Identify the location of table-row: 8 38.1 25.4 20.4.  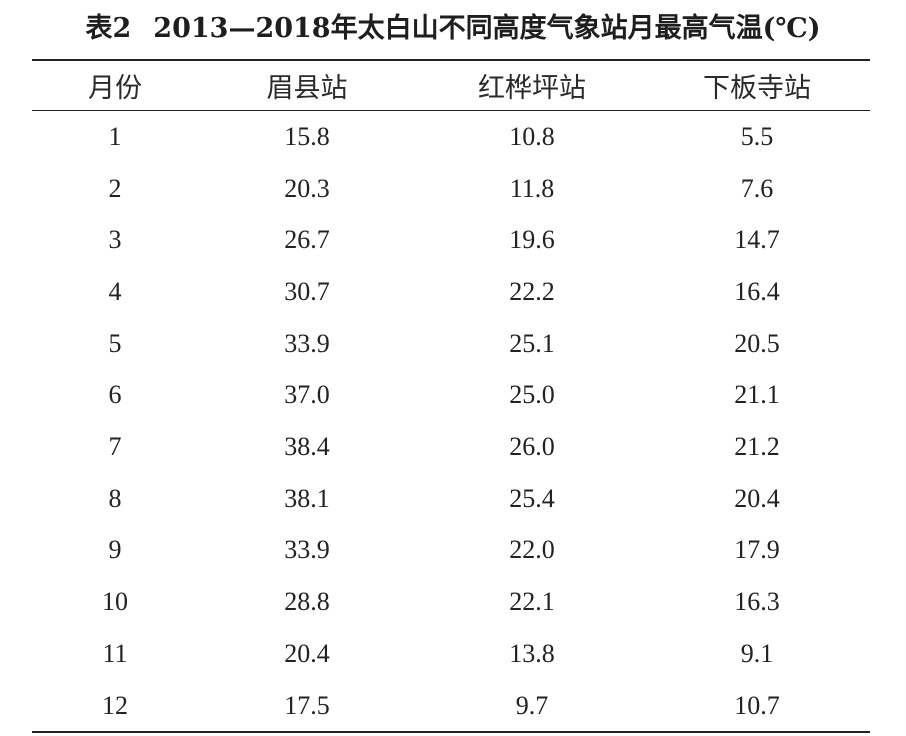
(451, 499).